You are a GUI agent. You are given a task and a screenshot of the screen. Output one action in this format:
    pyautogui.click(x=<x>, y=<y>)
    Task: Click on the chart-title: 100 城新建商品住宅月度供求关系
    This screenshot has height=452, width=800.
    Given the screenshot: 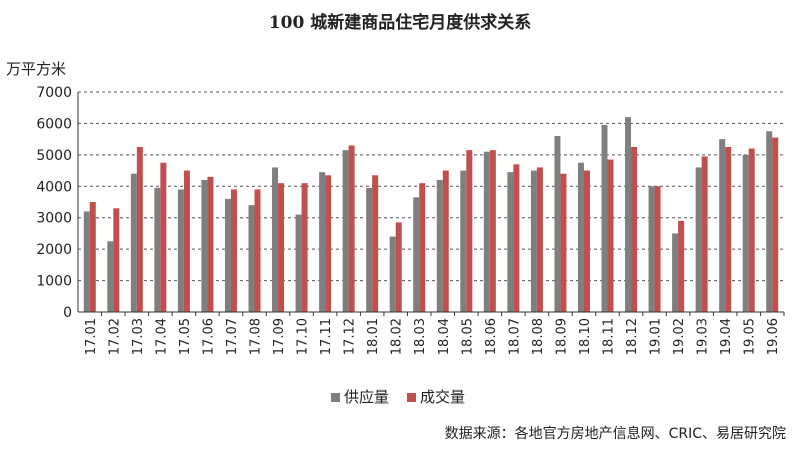 What is the action you would take?
    pyautogui.click(x=400, y=22)
    